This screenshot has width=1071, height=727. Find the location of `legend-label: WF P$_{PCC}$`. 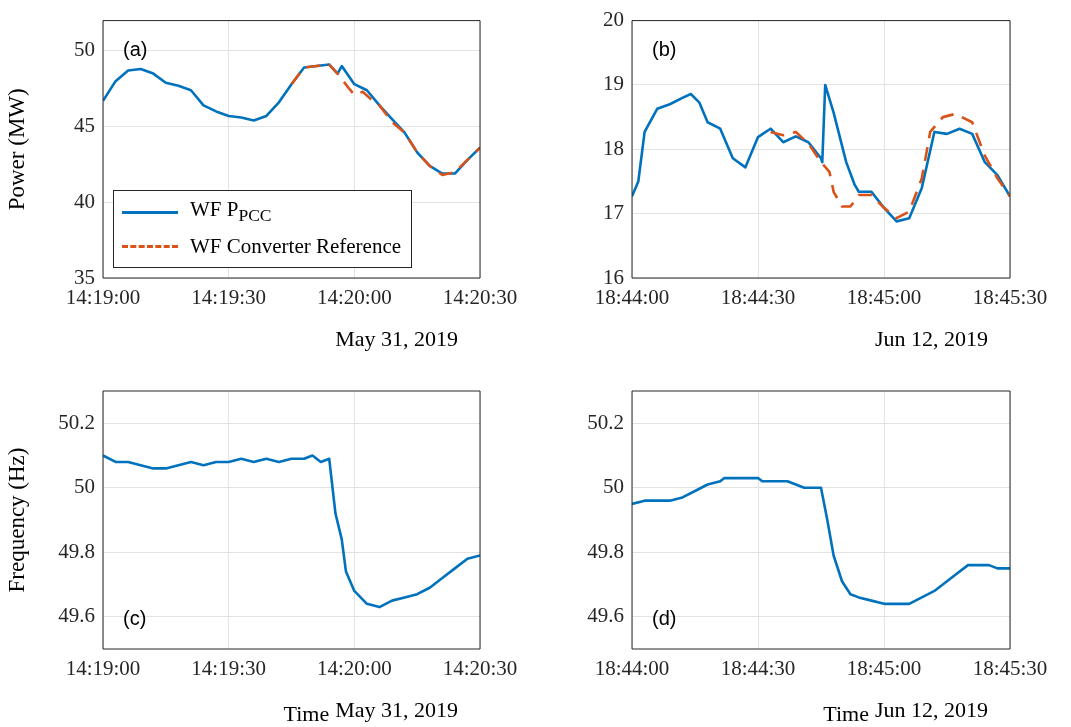

legend-label: WF P$_{PCC}$ is located at coordinates (231, 212).